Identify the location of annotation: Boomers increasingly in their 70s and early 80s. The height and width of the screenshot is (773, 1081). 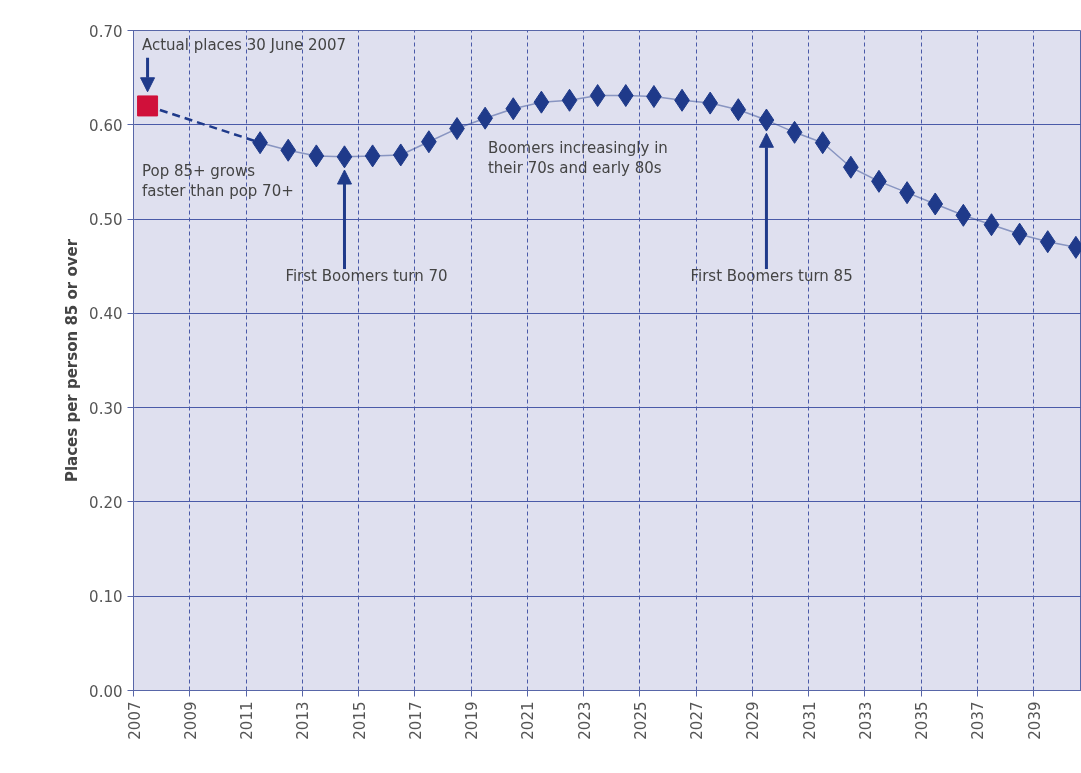
(577, 157).